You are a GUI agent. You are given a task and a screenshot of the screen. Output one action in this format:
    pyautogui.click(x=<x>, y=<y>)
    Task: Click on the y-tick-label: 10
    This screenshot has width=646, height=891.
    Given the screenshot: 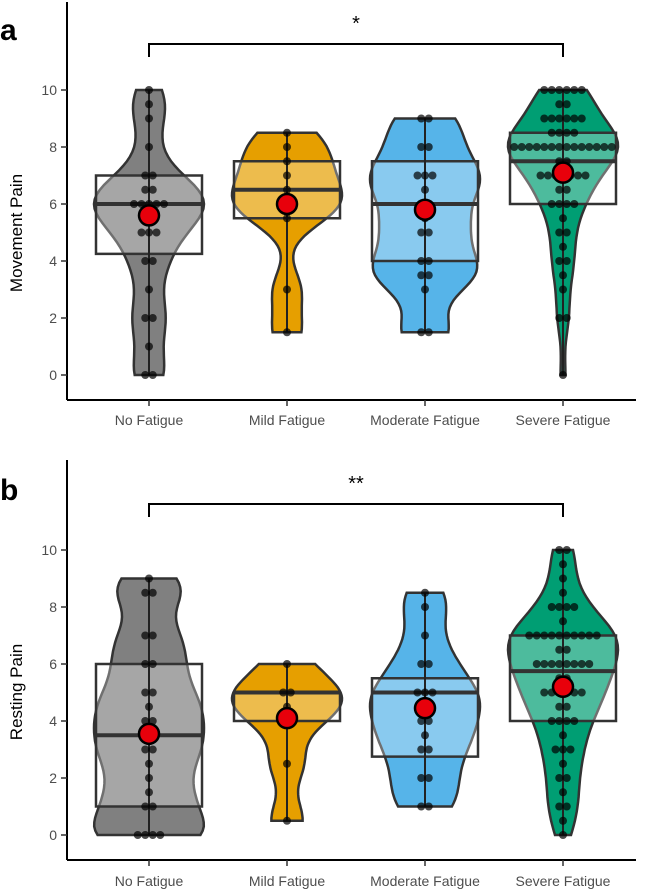 What is the action you would take?
    pyautogui.click(x=49, y=90)
    